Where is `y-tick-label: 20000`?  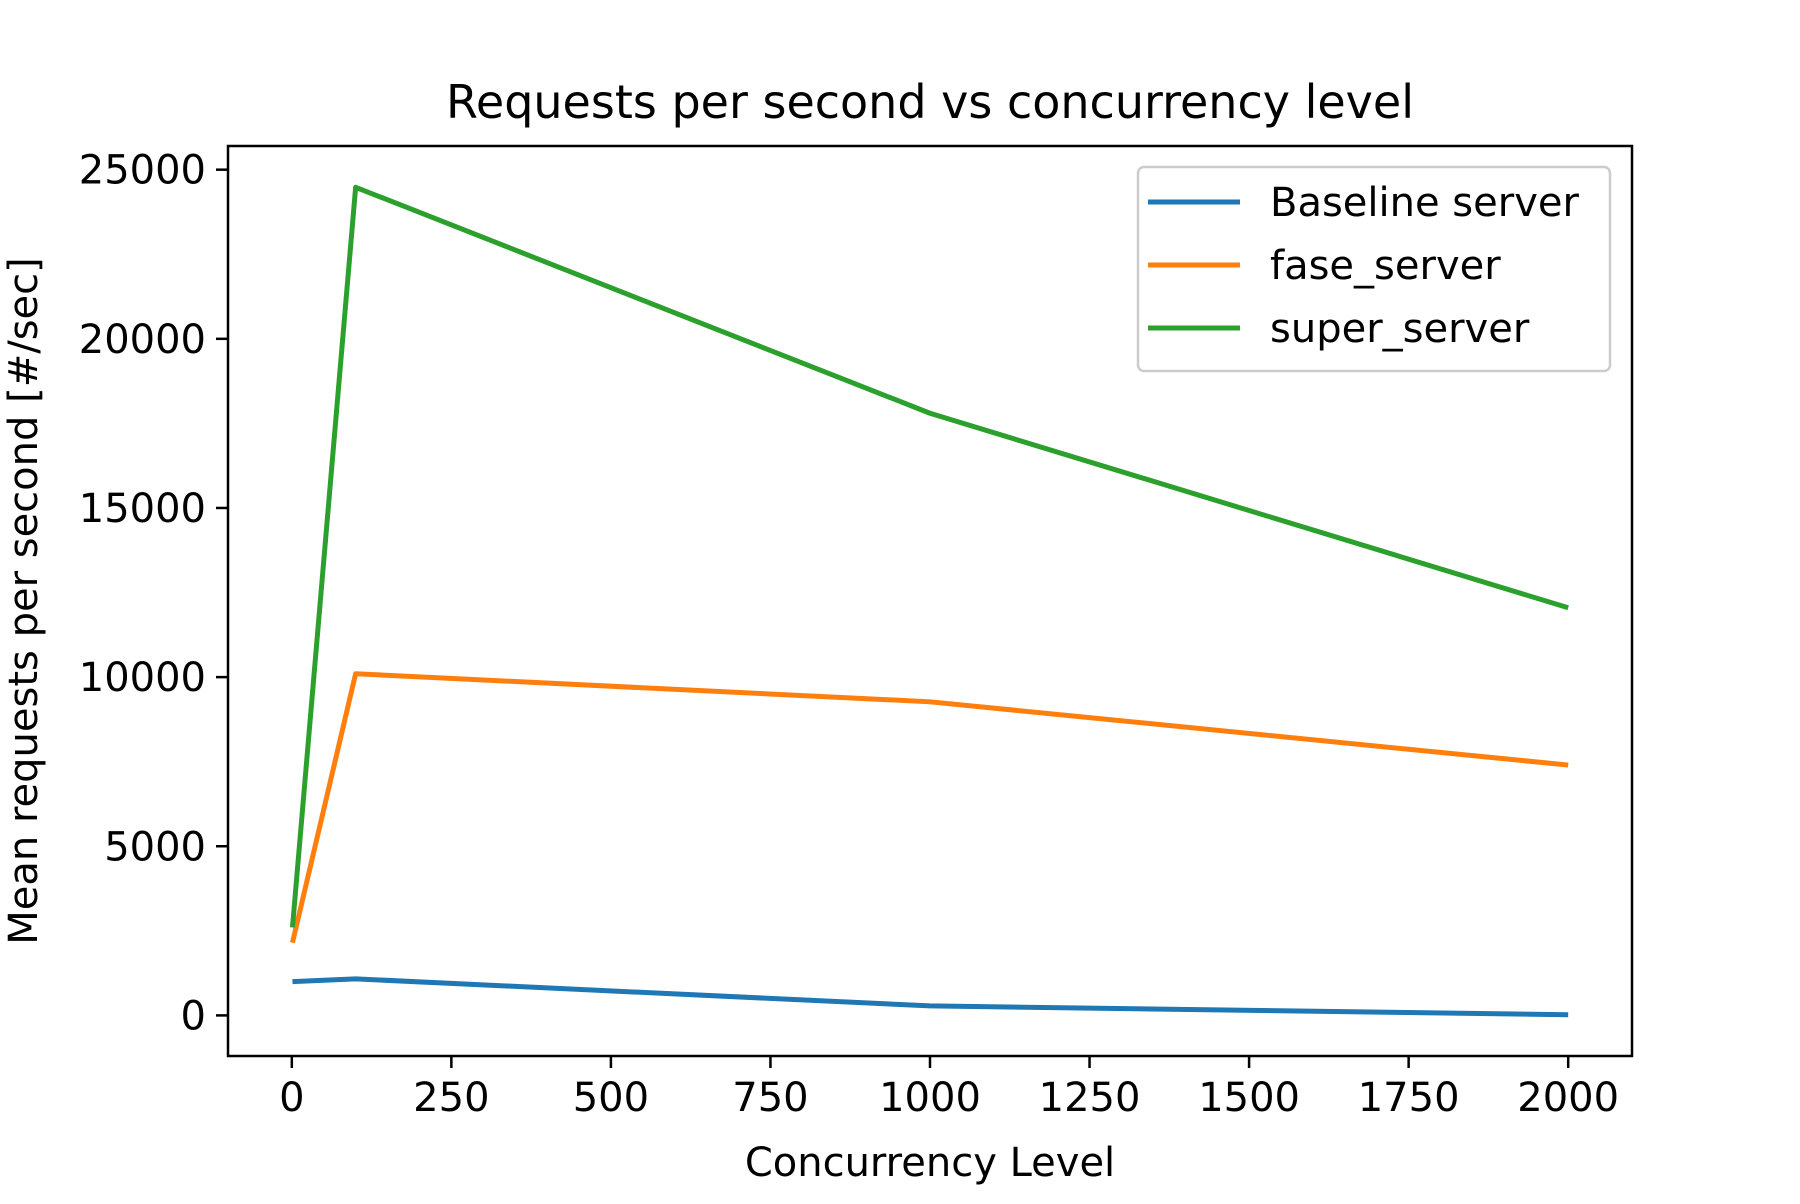 y-tick-label: 20000 is located at coordinates (142, 340).